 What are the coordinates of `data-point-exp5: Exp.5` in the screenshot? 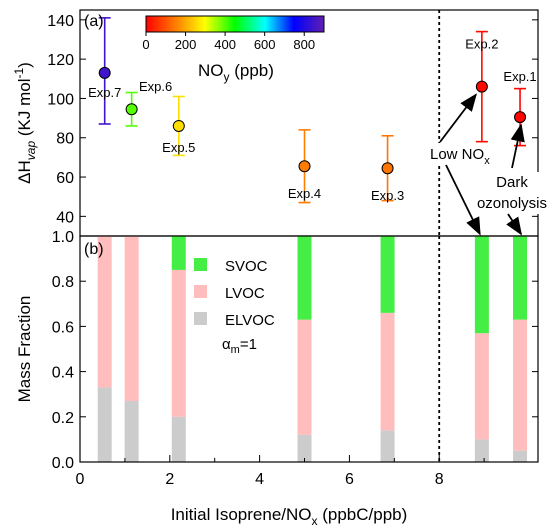 It's located at (178, 126).